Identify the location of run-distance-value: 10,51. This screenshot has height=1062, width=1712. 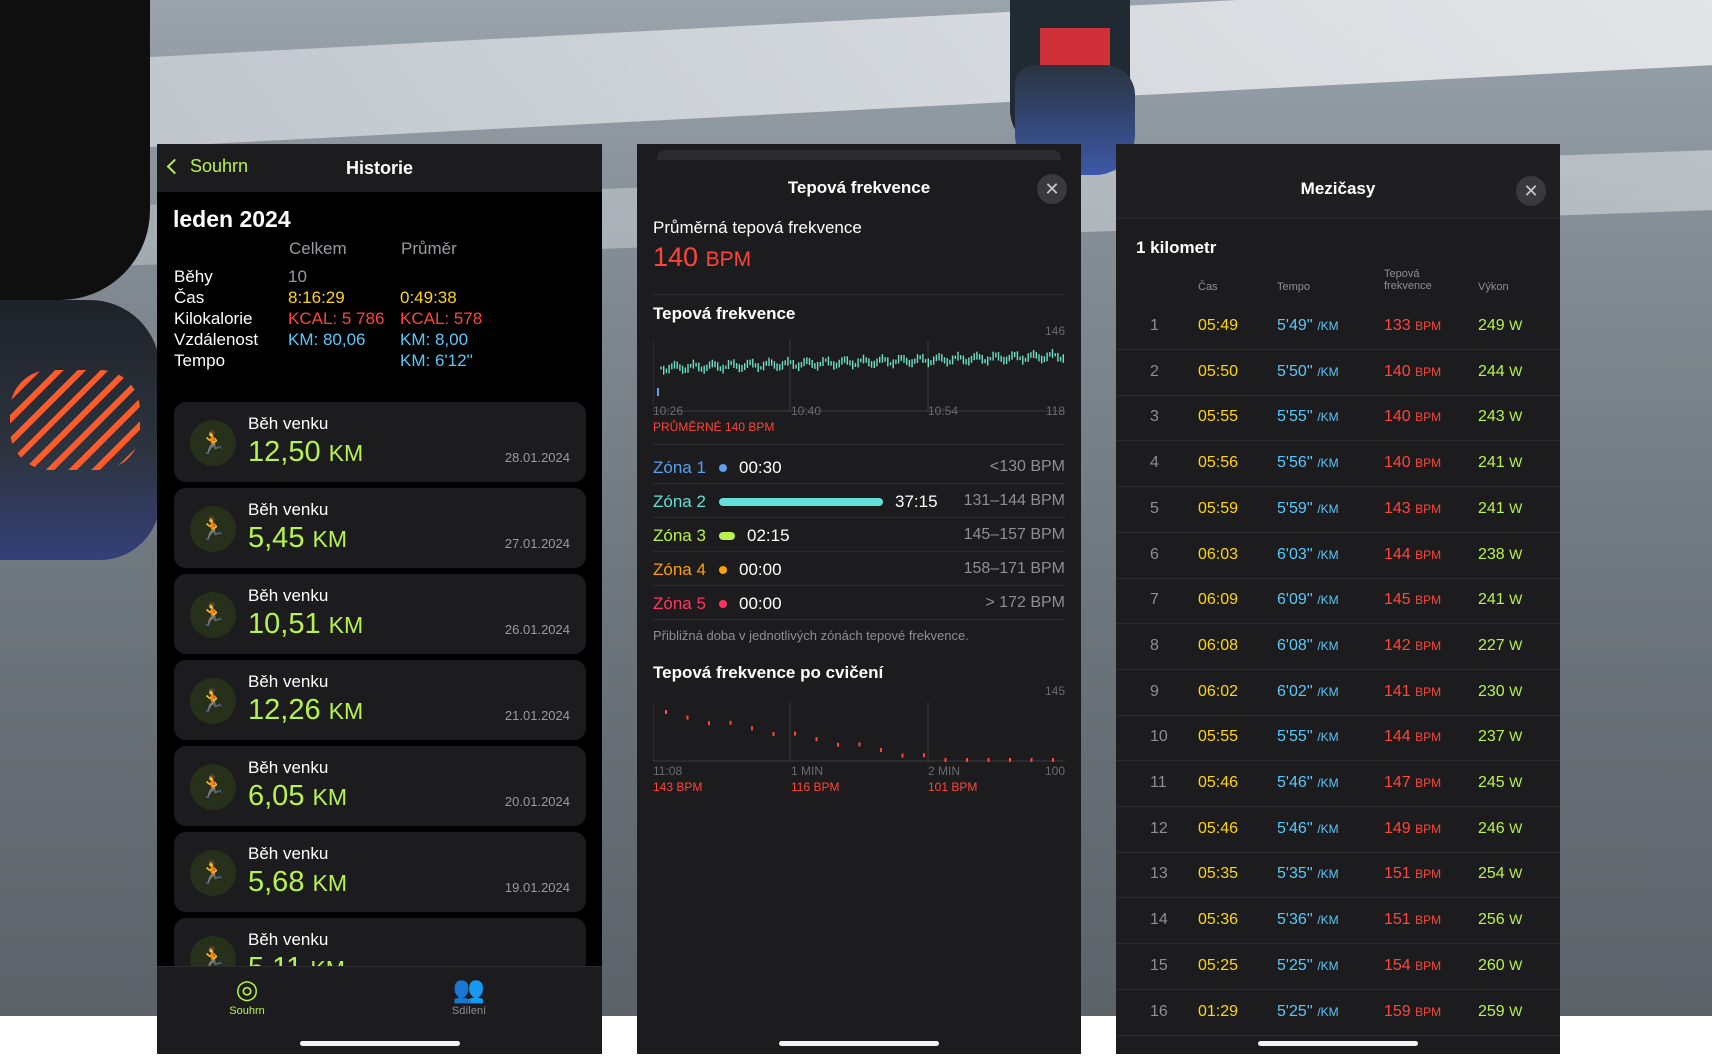
(284, 624).